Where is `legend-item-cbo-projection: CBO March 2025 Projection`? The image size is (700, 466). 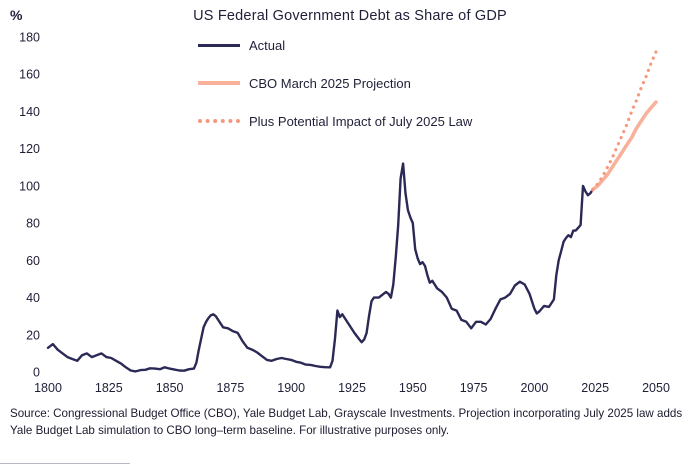 legend-item-cbo-projection: CBO March 2025 Projection is located at coordinates (335, 83).